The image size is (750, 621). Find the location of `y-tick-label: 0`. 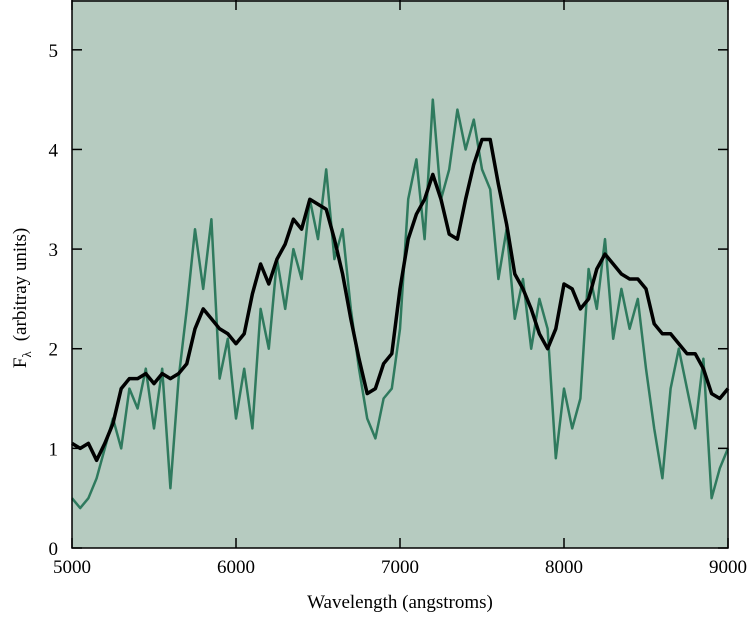

y-tick-label: 0 is located at coordinates (54, 549).